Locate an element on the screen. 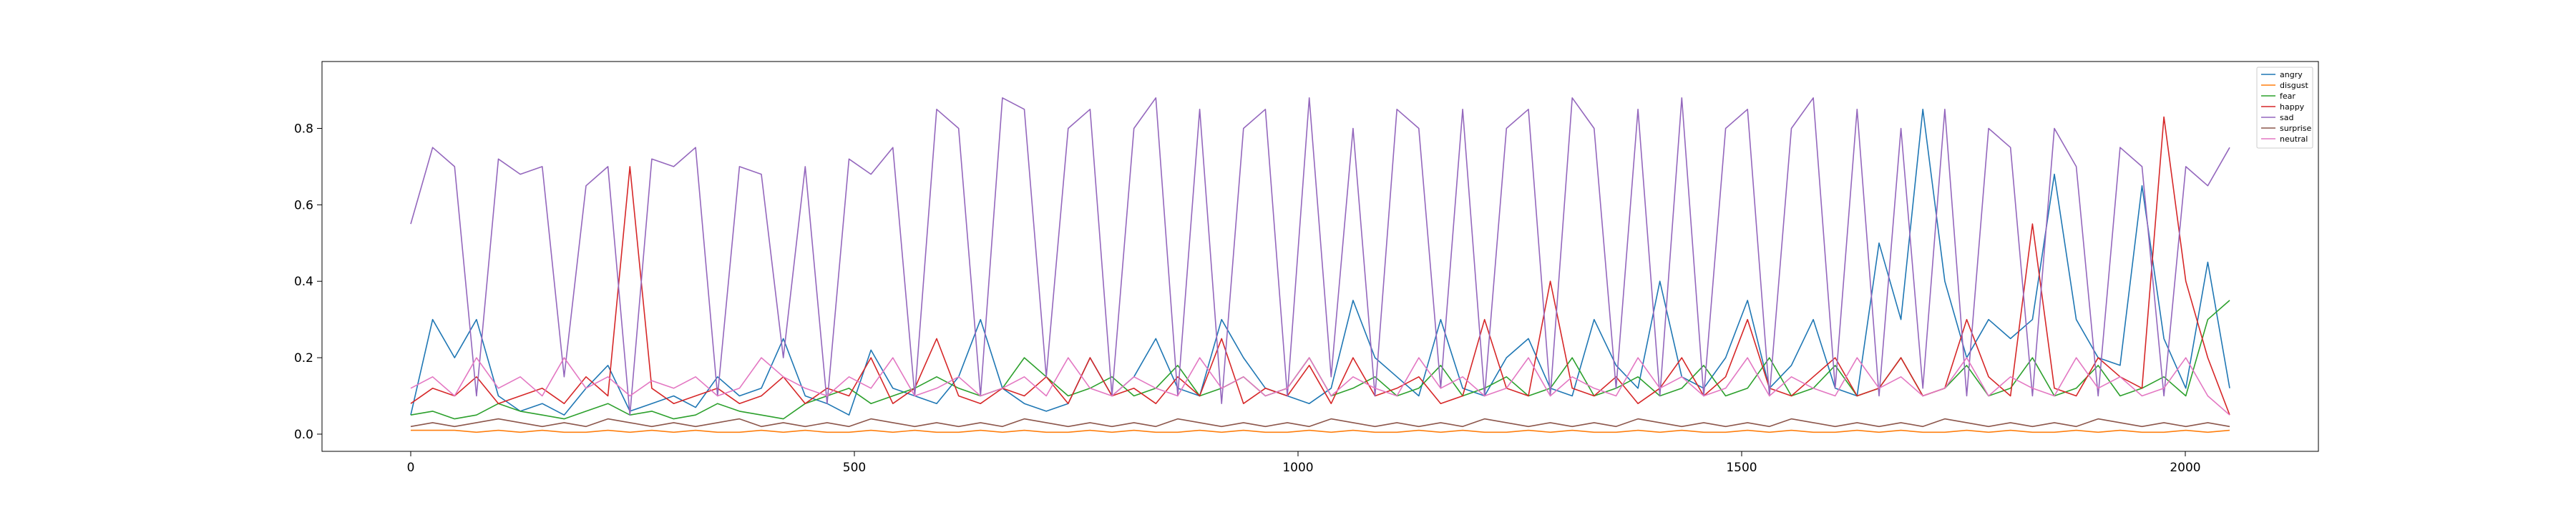  x-tick-label: 0 is located at coordinates (411, 468).